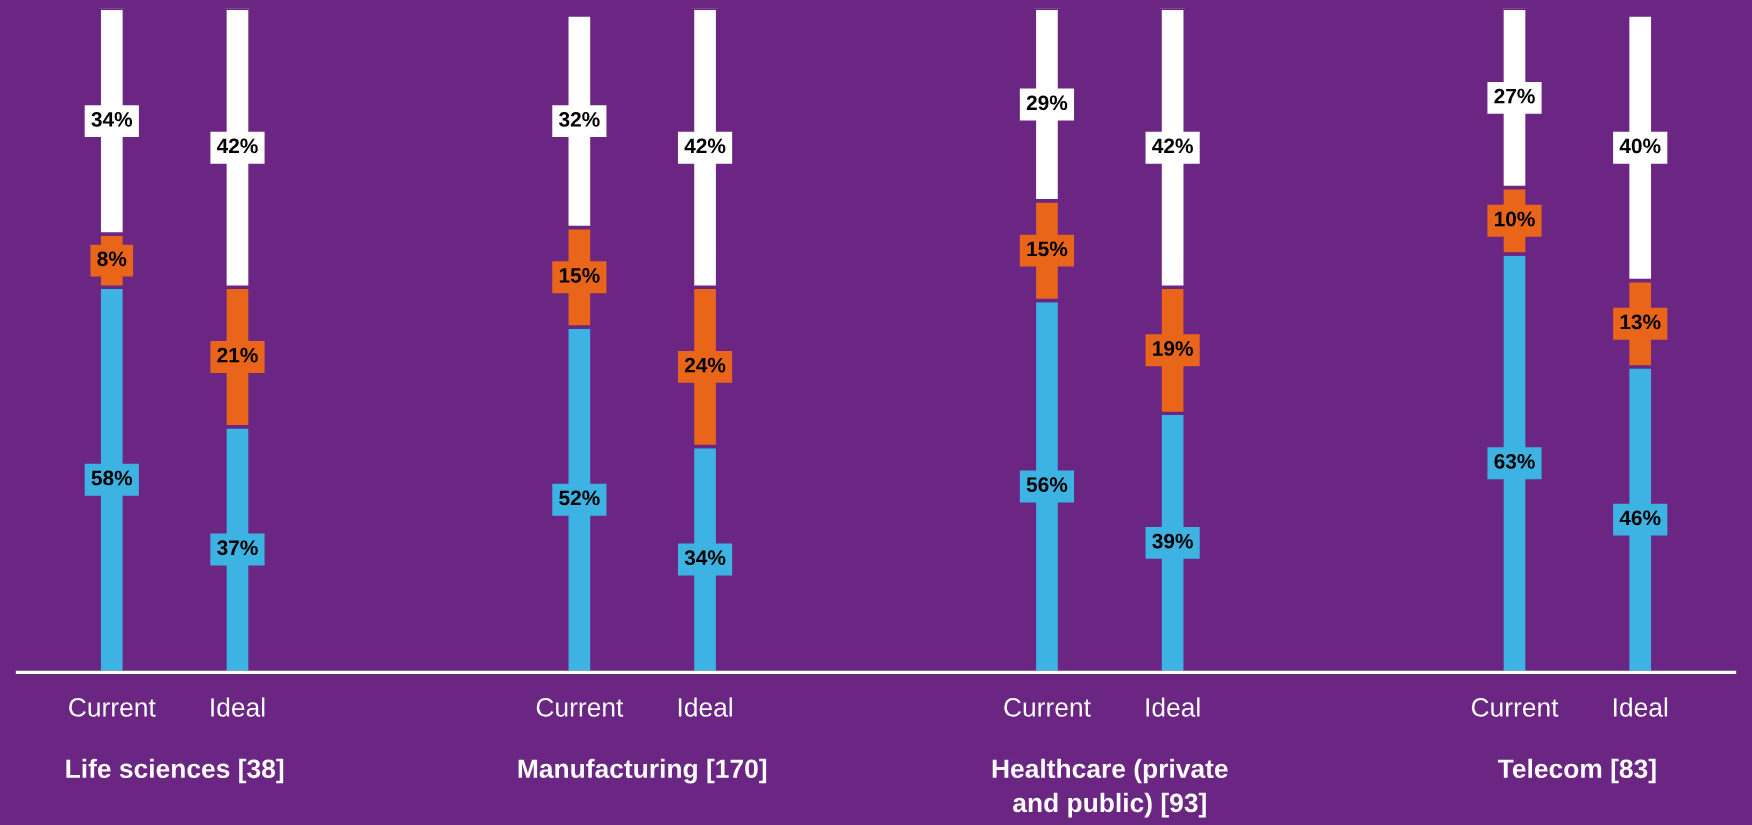 The width and height of the screenshot is (1752, 825). What do you see at coordinates (237, 355) in the screenshot?
I see `data-label: 21%` at bounding box center [237, 355].